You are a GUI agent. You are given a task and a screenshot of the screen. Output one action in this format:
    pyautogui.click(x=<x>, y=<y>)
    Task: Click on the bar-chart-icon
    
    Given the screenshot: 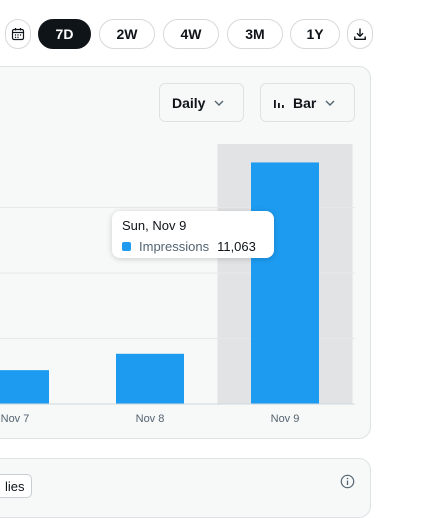 What is the action you would take?
    pyautogui.click(x=279, y=103)
    